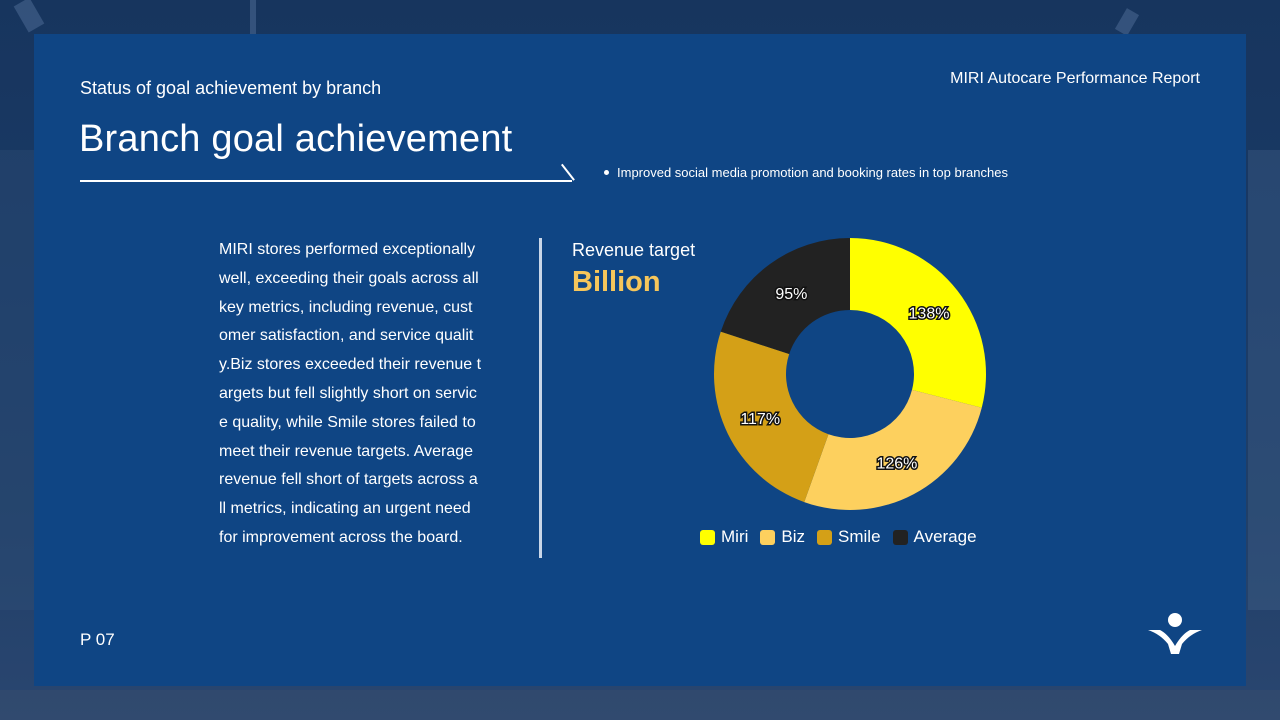 The width and height of the screenshot is (1280, 720). I want to click on chart-legend: Miri Biz Smile Average, so click(838, 537).